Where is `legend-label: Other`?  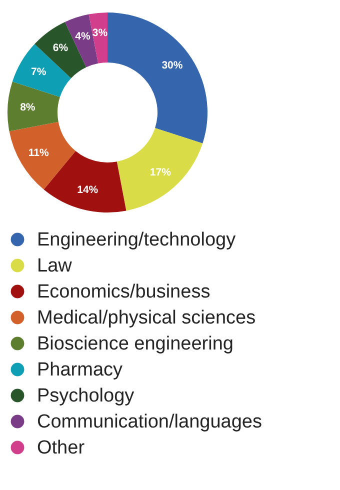 legend-label: Other is located at coordinates (61, 448).